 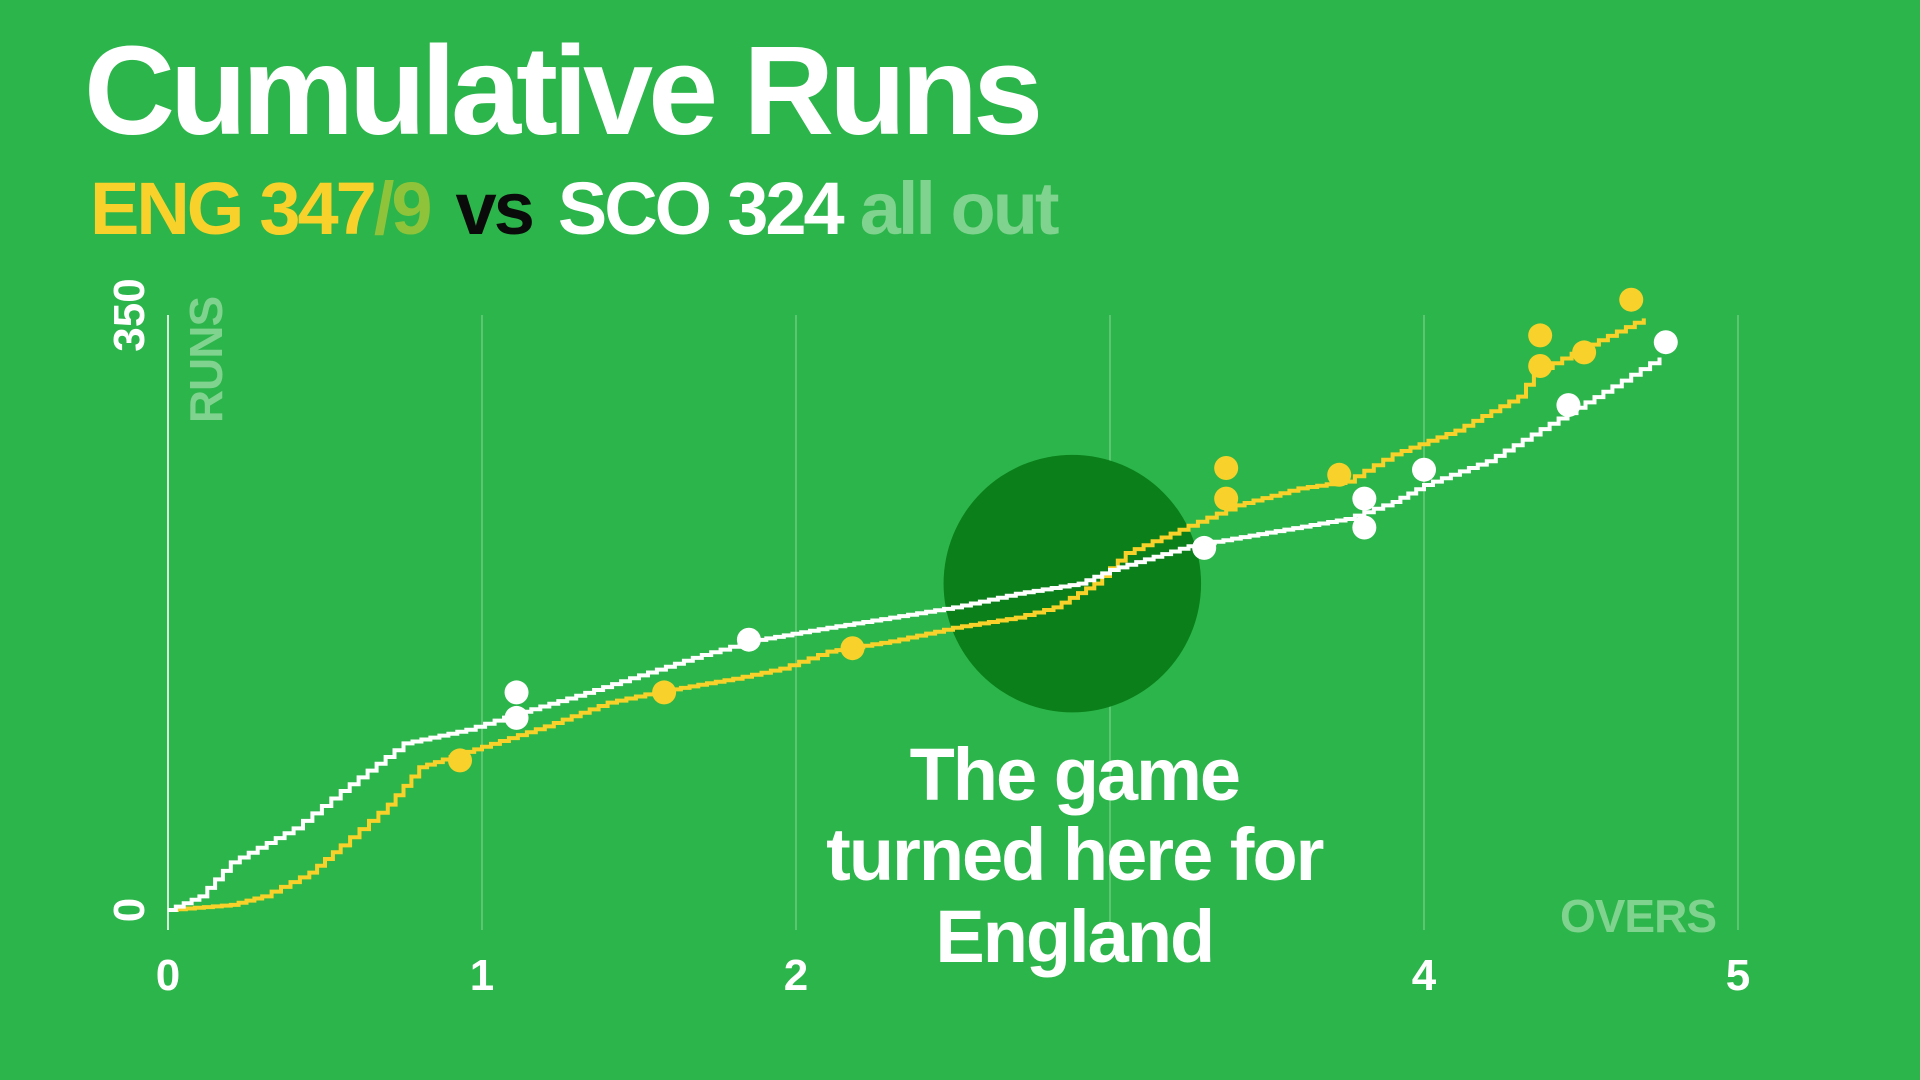 What do you see at coordinates (206, 360) in the screenshot?
I see `y-axis-title: RUNS` at bounding box center [206, 360].